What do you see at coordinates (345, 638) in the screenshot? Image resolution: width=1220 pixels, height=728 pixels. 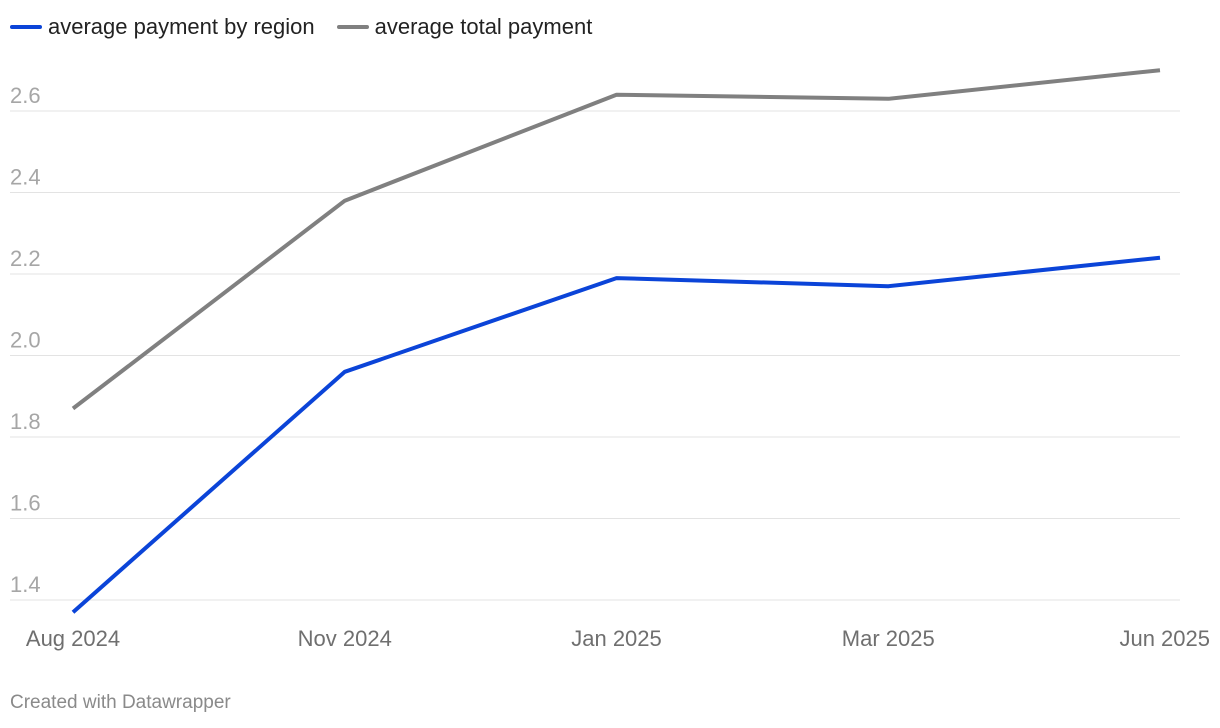 I see `x-tick-label-1: Nov 2024` at bounding box center [345, 638].